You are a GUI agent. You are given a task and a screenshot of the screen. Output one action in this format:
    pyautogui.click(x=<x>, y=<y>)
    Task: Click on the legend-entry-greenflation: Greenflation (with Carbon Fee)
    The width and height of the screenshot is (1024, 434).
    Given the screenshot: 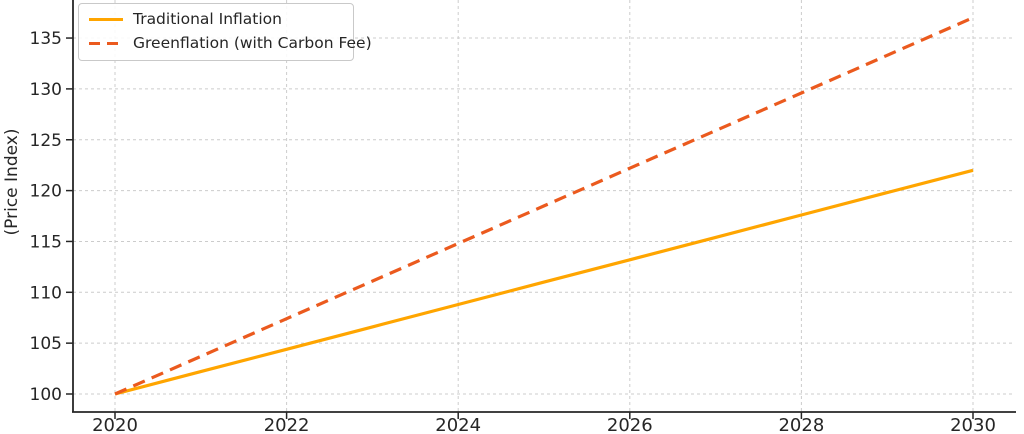 What is the action you would take?
    pyautogui.click(x=230, y=43)
    